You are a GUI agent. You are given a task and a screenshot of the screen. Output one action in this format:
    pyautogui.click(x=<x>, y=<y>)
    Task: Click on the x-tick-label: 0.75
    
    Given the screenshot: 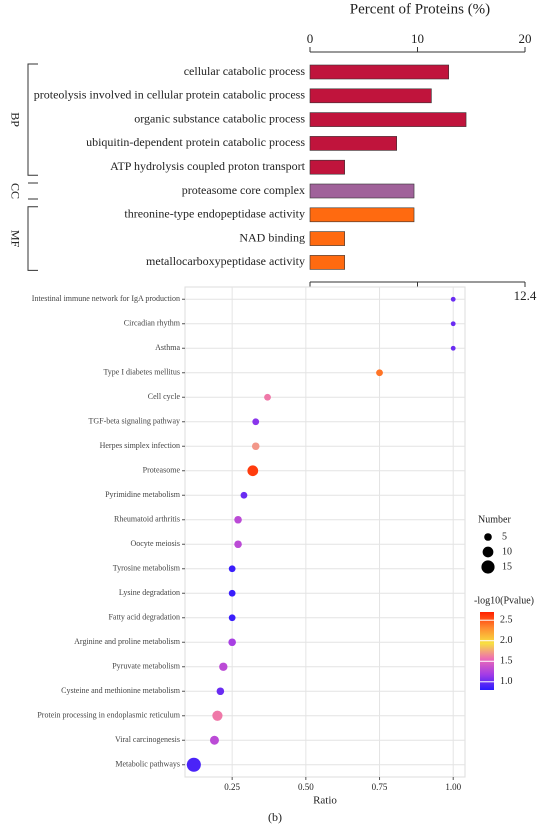 What is the action you would take?
    pyautogui.click(x=380, y=787)
    